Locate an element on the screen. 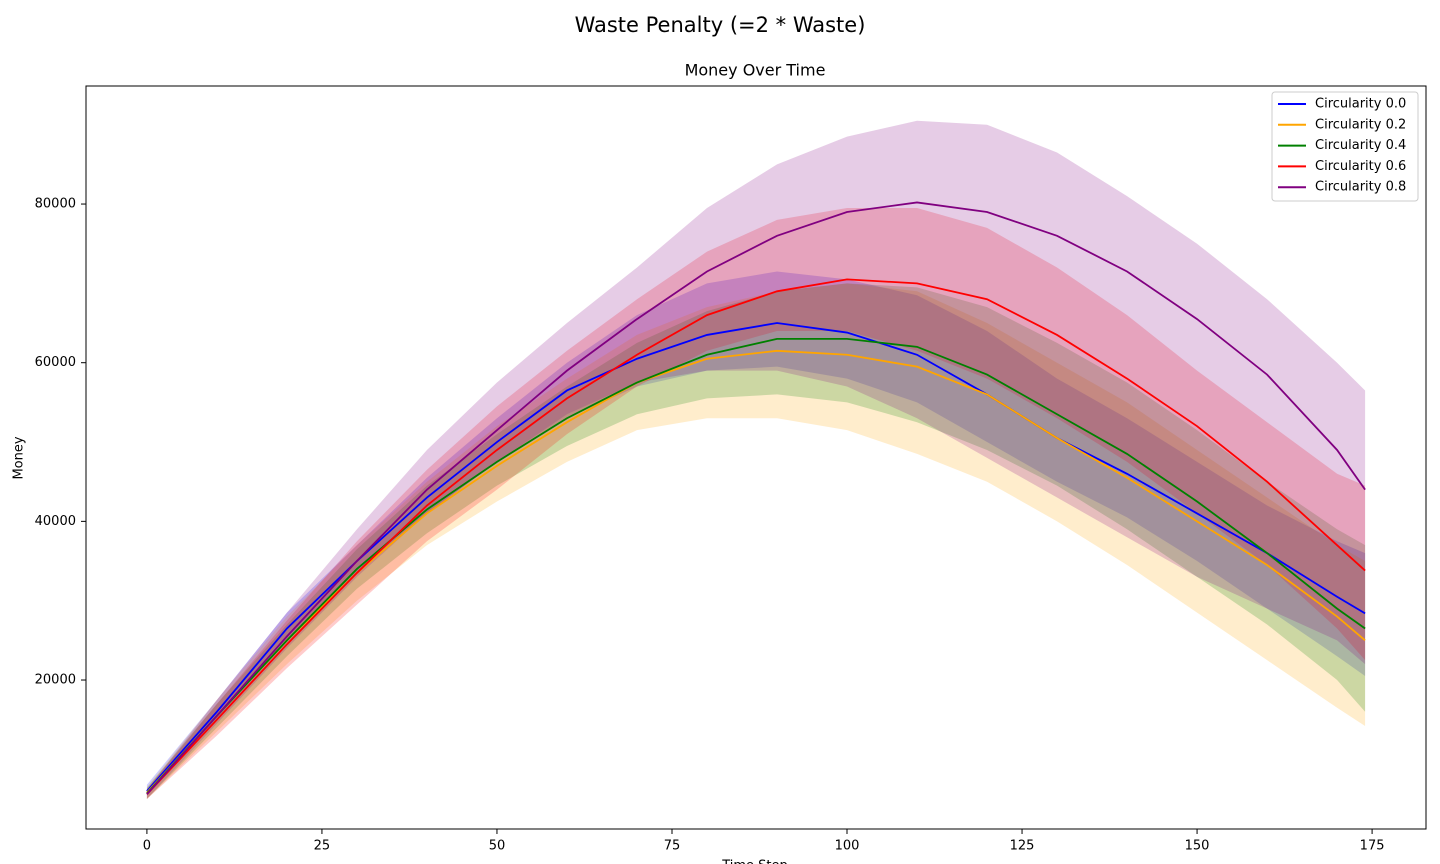 This screenshot has width=1440, height=864. x-tick-label: 150 is located at coordinates (1197, 846).